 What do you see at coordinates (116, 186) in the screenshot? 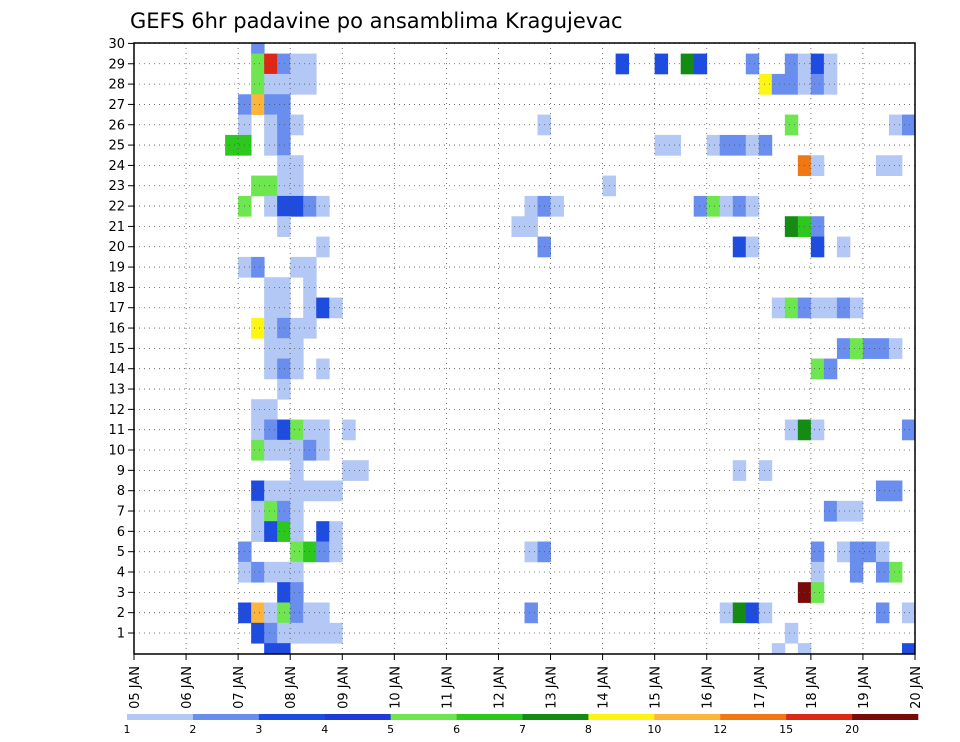
I see `y-tick-label: 23` at bounding box center [116, 186].